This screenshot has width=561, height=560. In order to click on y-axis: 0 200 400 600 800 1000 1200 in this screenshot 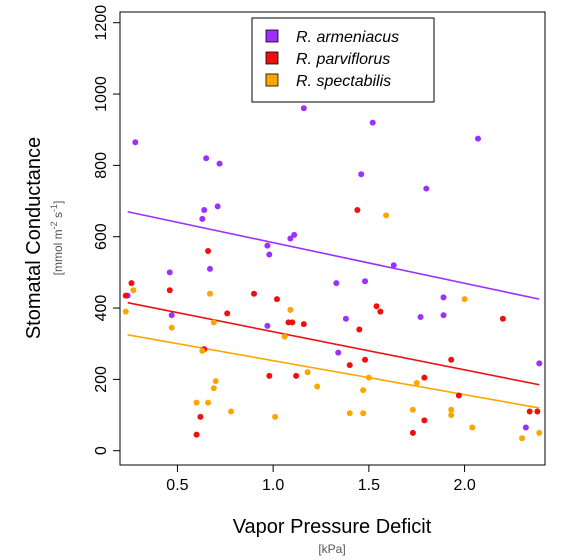, I will do `click(106, 230)`.